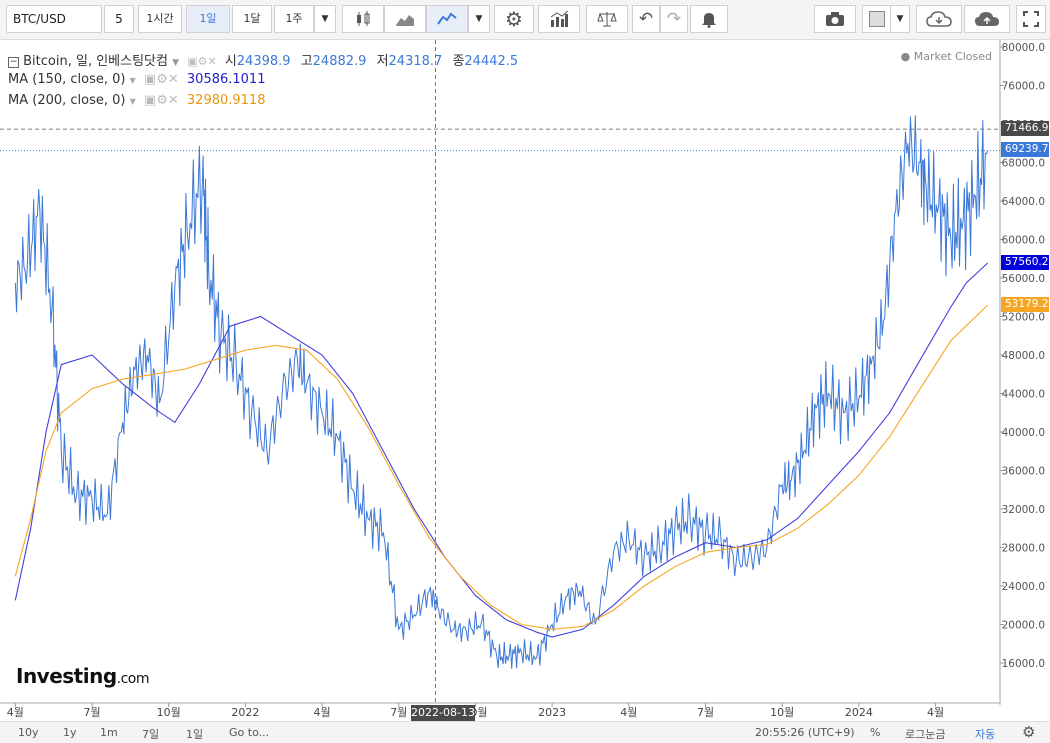  I want to click on open-value: 24398.9, so click(263, 61).